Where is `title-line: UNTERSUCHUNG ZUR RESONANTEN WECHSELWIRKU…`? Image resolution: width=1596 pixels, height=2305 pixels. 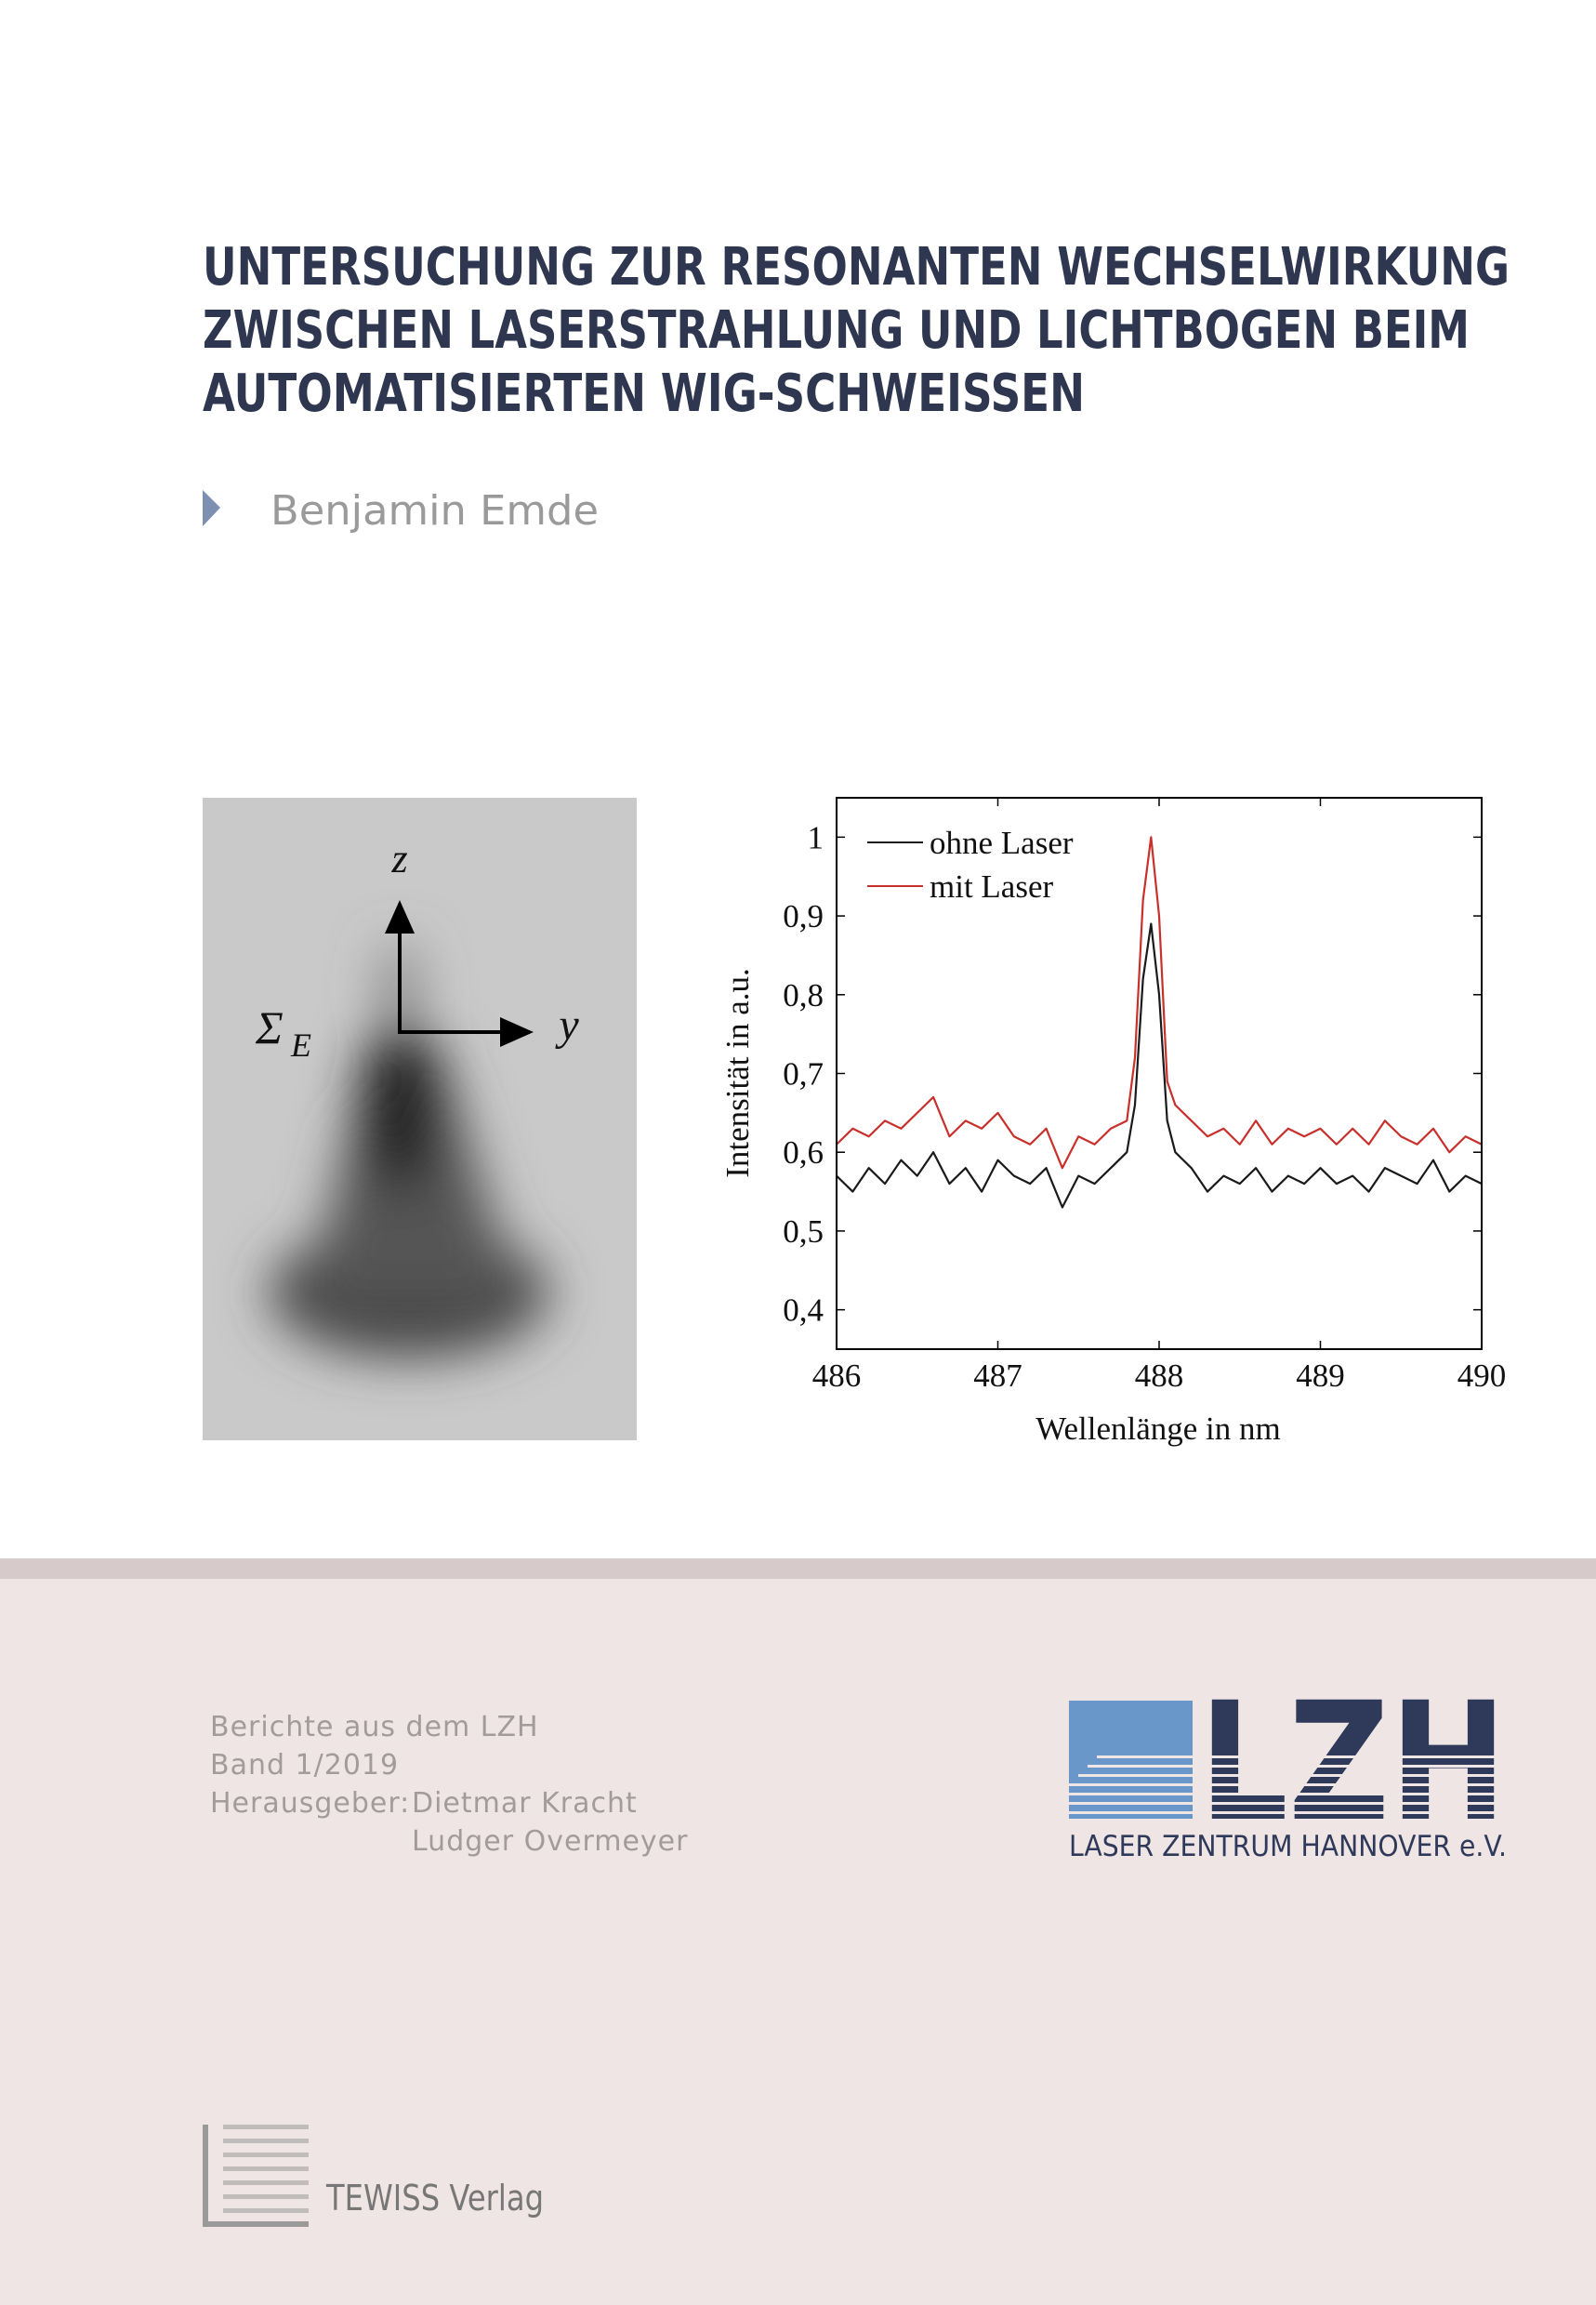
title-line: UNTERSUCHUNG ZUR RESONANTEN WECHSELWIRKU… is located at coordinates (856, 267).